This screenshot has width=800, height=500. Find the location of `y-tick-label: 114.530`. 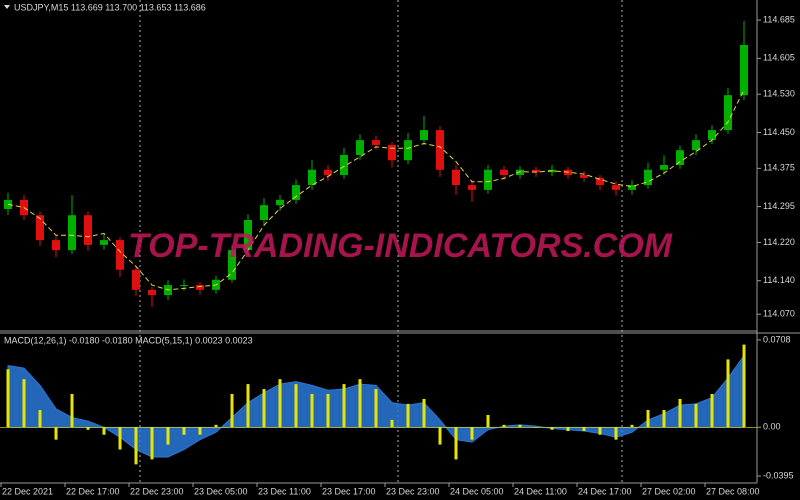

y-tick-label: 114.530 is located at coordinates (779, 94).